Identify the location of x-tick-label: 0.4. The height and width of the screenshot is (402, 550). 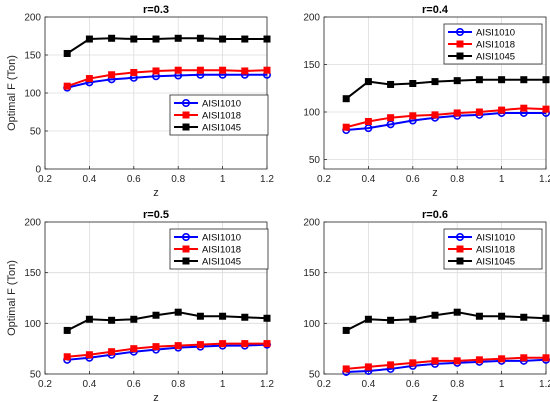
(89, 384).